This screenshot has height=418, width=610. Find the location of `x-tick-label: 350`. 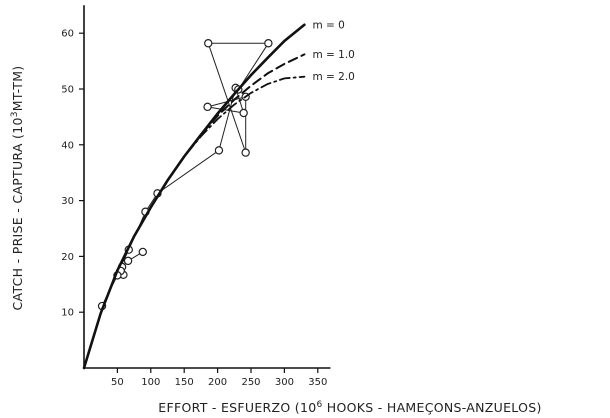

x-tick-label: 350 is located at coordinates (317, 382).